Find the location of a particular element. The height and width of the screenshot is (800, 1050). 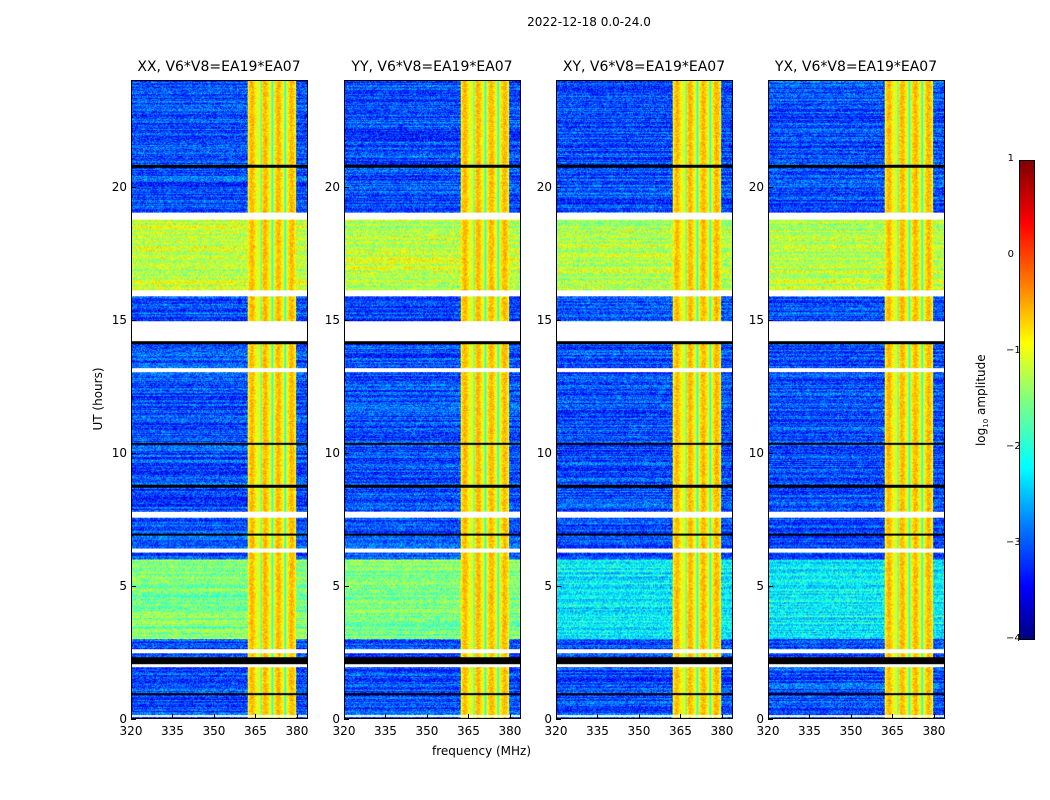

colorbar-tick-label: −2 is located at coordinates (1013, 446).